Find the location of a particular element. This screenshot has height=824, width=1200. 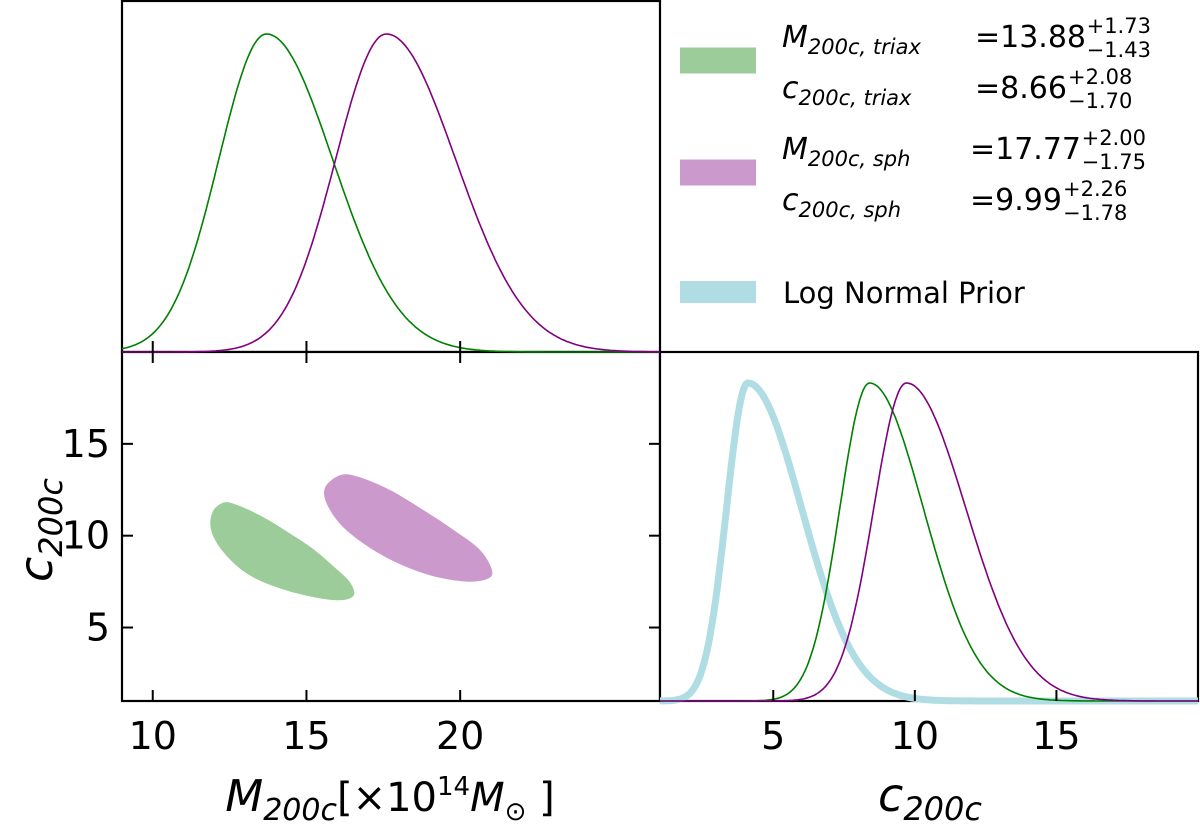

x-tick-label: 5 is located at coordinates (773, 736).